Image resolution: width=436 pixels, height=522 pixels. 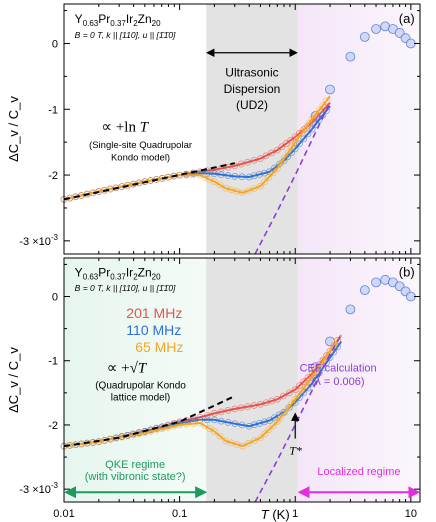 I want to click on panel-a-y-axis-label: ΔC_v / C_v, so click(x=13, y=129).